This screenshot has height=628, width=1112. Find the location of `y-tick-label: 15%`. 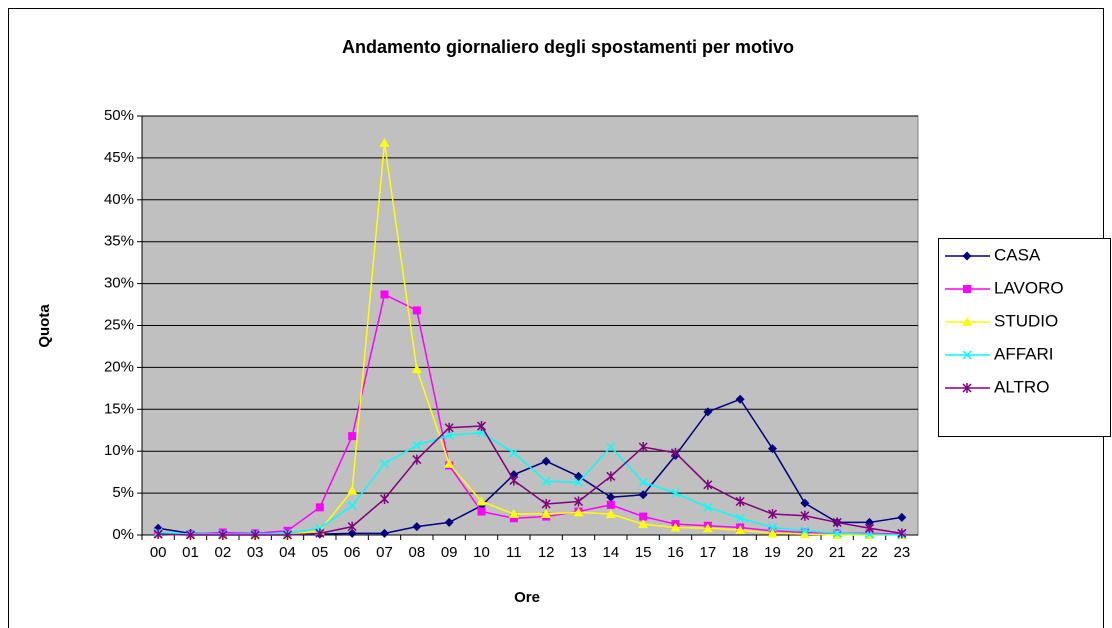

y-tick-label: 15% is located at coordinates (119, 408).